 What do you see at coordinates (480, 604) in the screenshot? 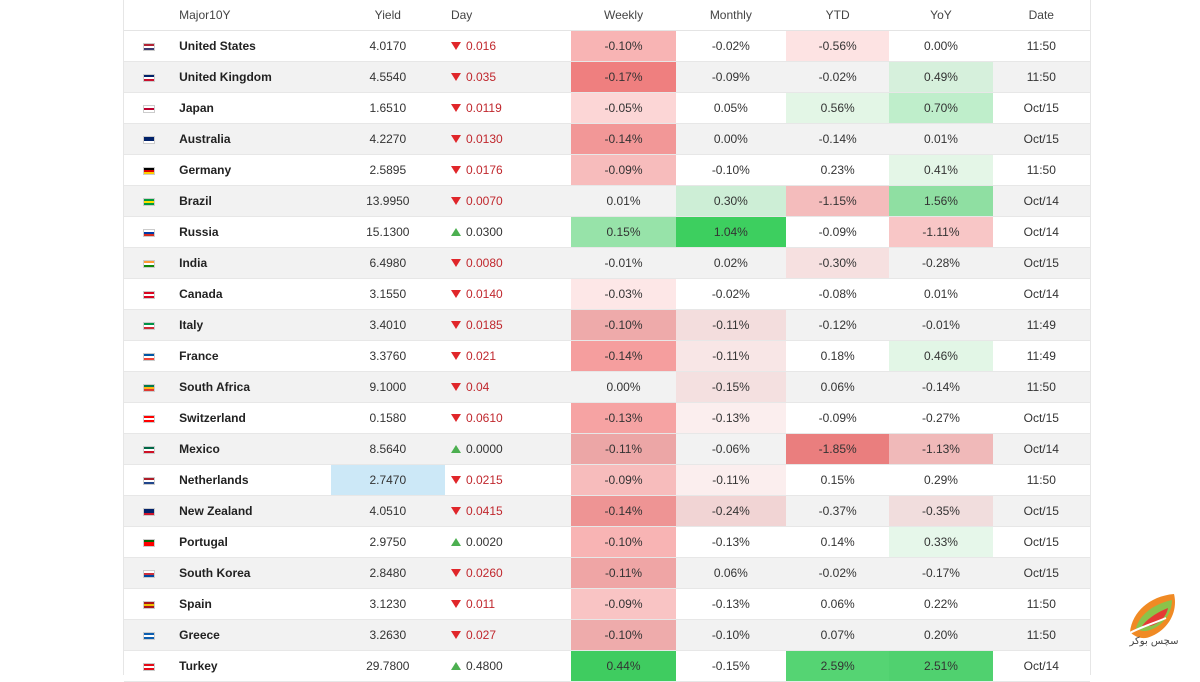
I see `day-change-value: 0.011` at bounding box center [480, 604].